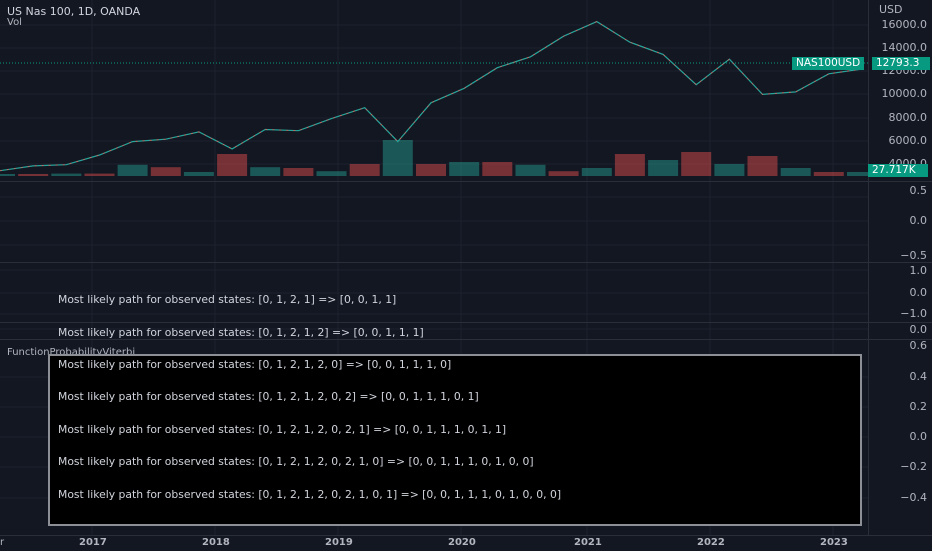 This screenshot has height=551, width=932. I want to click on volume-value-tag: 27.717K, so click(898, 170).